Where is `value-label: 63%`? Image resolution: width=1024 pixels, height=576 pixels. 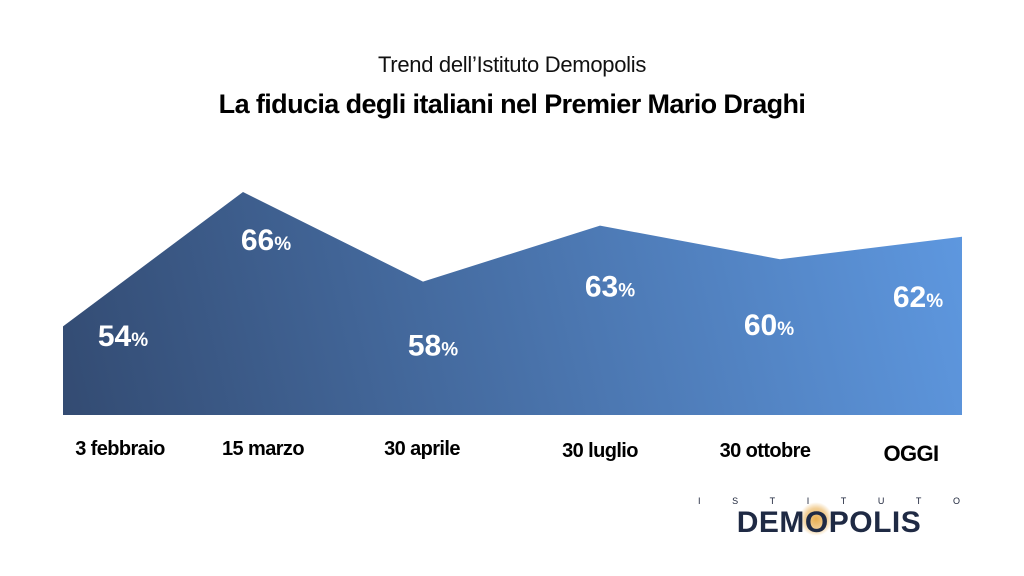
value-label: 63% is located at coordinates (610, 287).